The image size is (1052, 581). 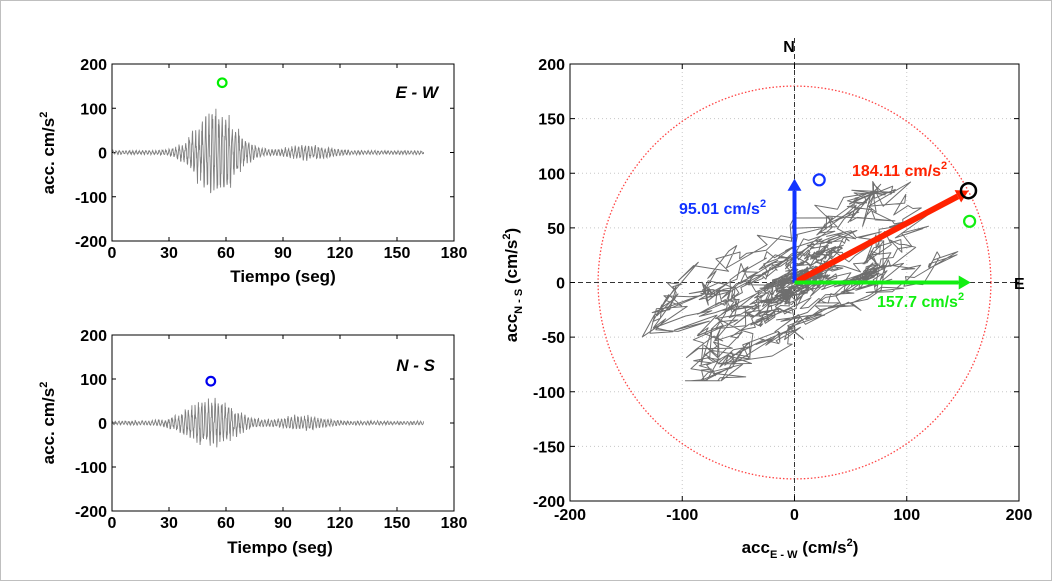 What do you see at coordinates (44, 115) in the screenshot?
I see `ew-ylabel-sup: 2` at bounding box center [44, 115].